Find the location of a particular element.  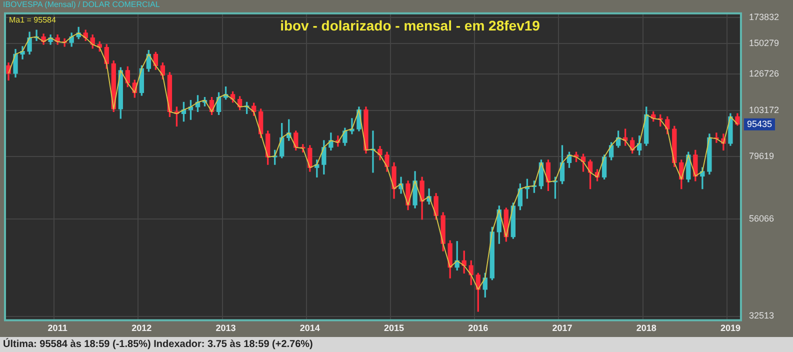

y-tick-label: 126726 is located at coordinates (764, 73).